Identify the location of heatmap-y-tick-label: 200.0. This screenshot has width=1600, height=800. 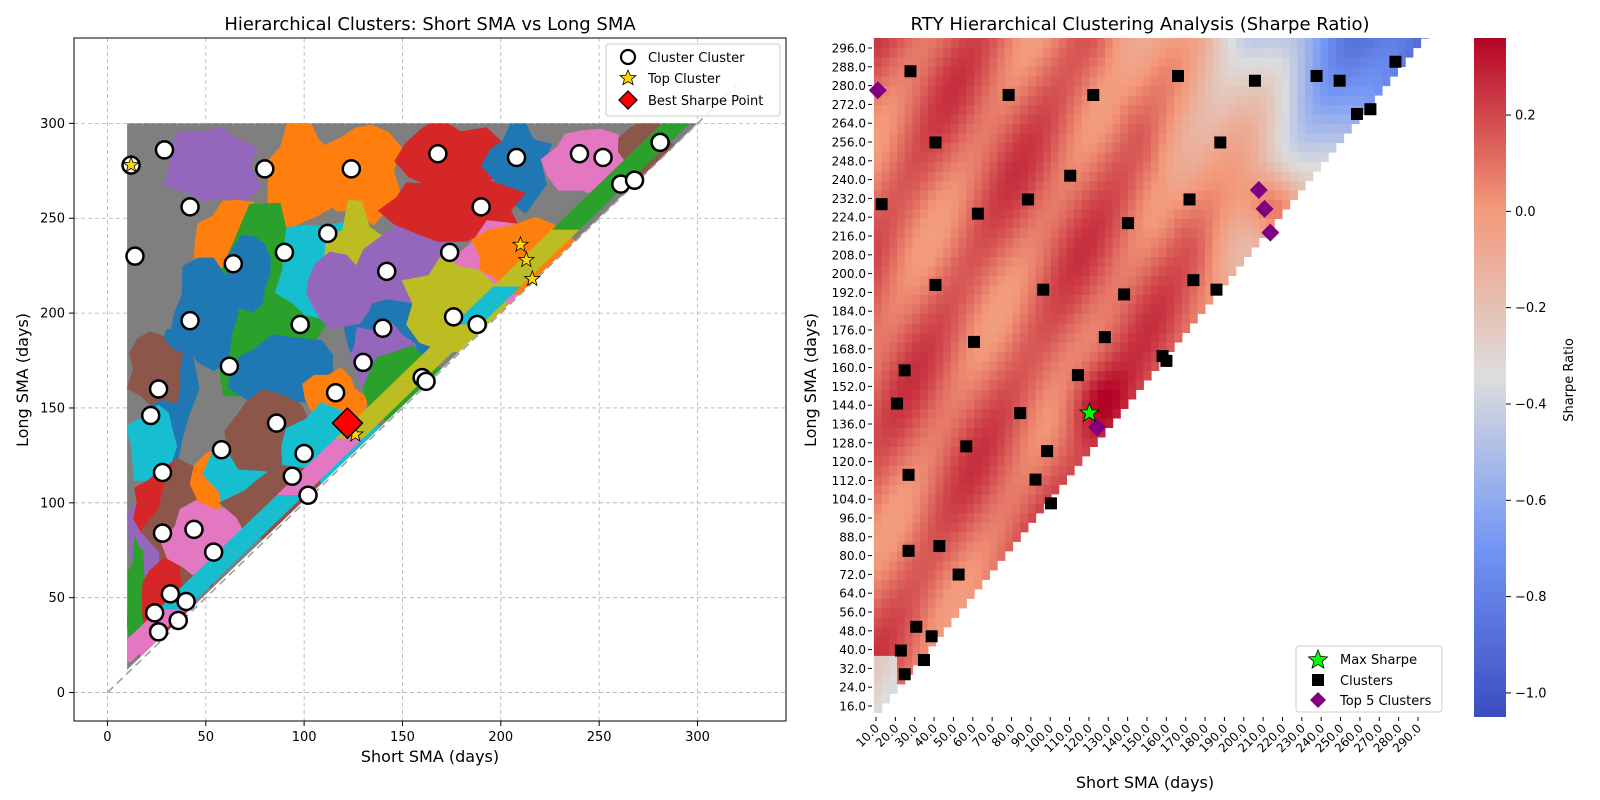
(849, 274).